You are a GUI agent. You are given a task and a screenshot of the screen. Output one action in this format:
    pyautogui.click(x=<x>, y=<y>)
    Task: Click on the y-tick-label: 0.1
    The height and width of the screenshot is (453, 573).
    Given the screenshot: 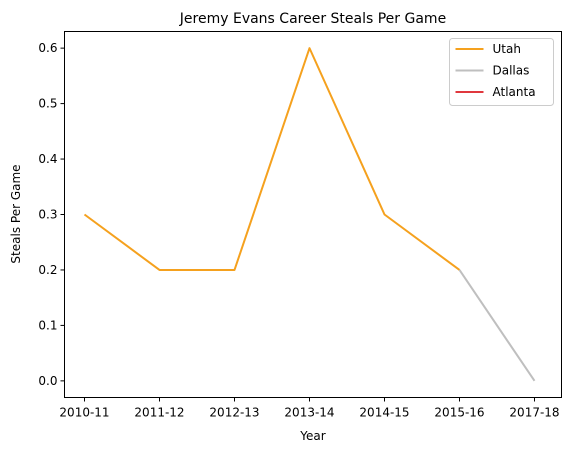 What is the action you would take?
    pyautogui.click(x=47, y=325)
    